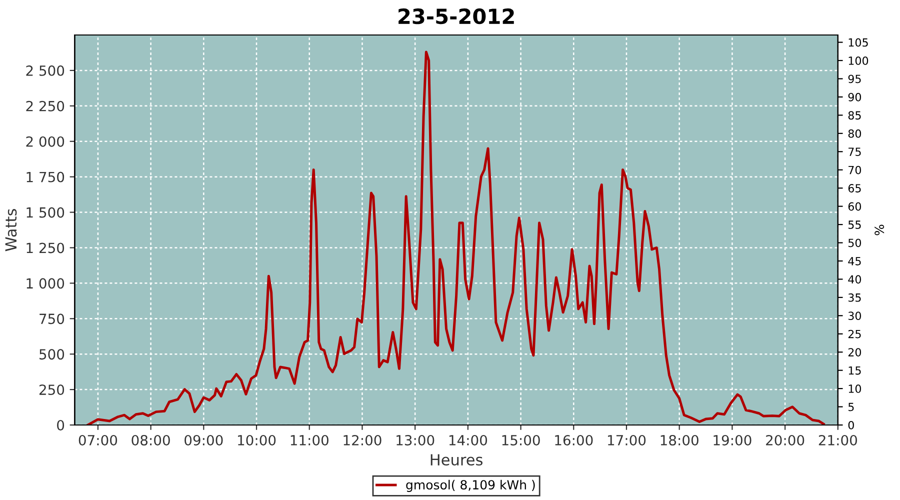 This screenshot has height=500, width=900. I want to click on x-tick-label: 16:00, so click(574, 440).